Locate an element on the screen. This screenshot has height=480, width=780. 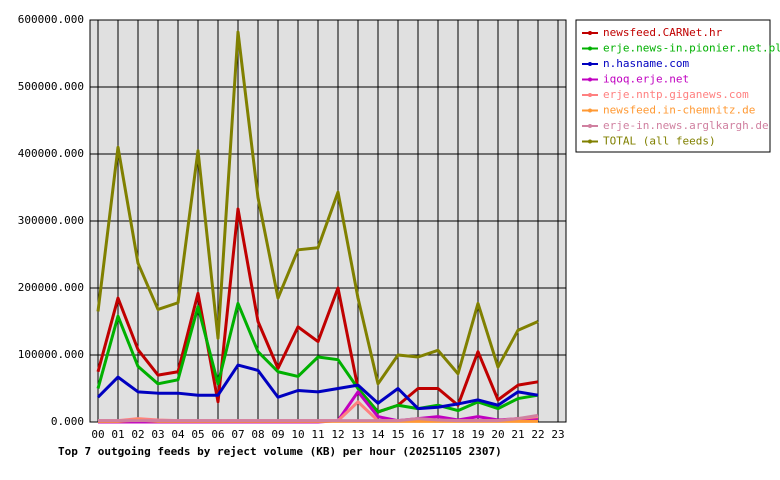
x-tick-label: 11 is located at coordinates (317, 434).